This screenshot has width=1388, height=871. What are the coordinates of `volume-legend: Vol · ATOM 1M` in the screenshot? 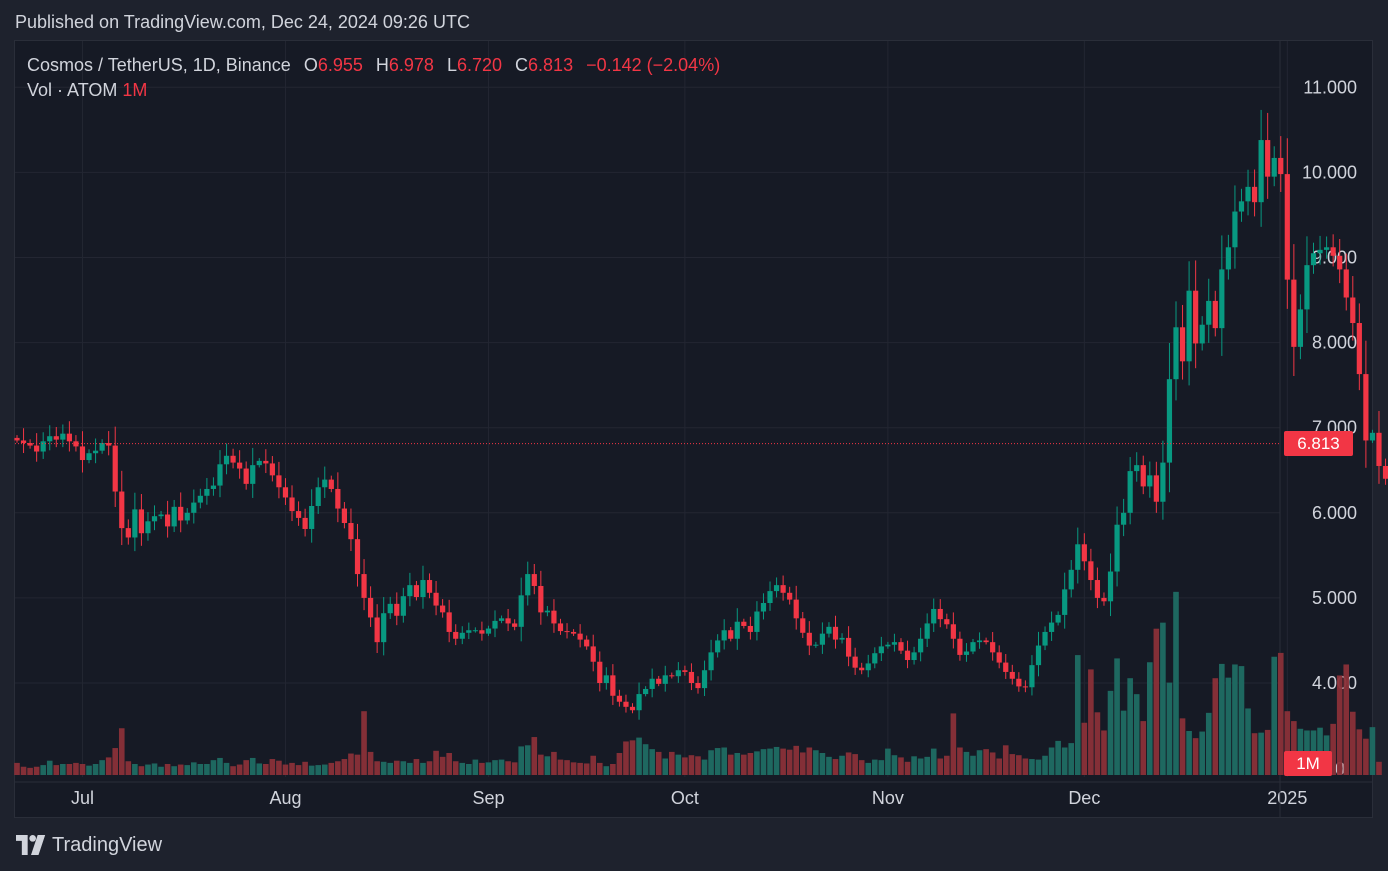 It's located at (87, 90).